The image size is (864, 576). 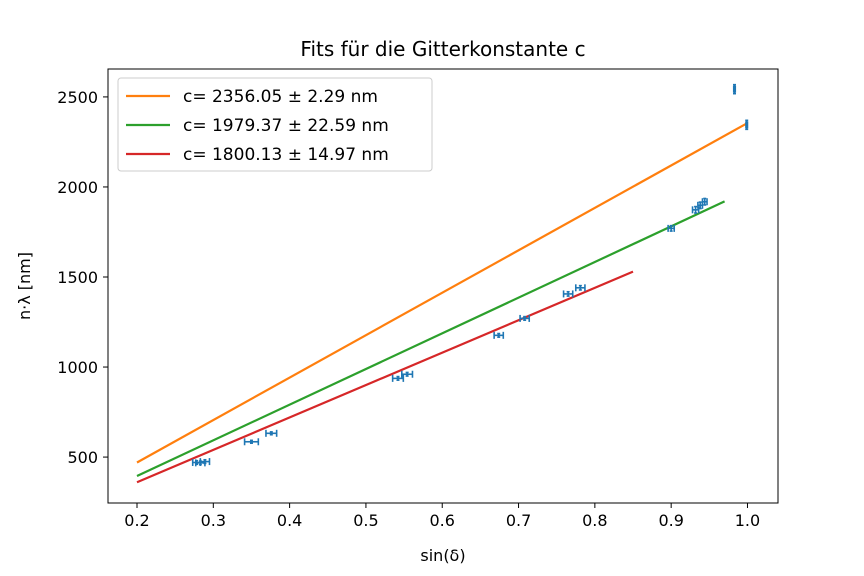 What do you see at coordinates (77, 367) in the screenshot?
I see `y-tick-label: 1000` at bounding box center [77, 367].